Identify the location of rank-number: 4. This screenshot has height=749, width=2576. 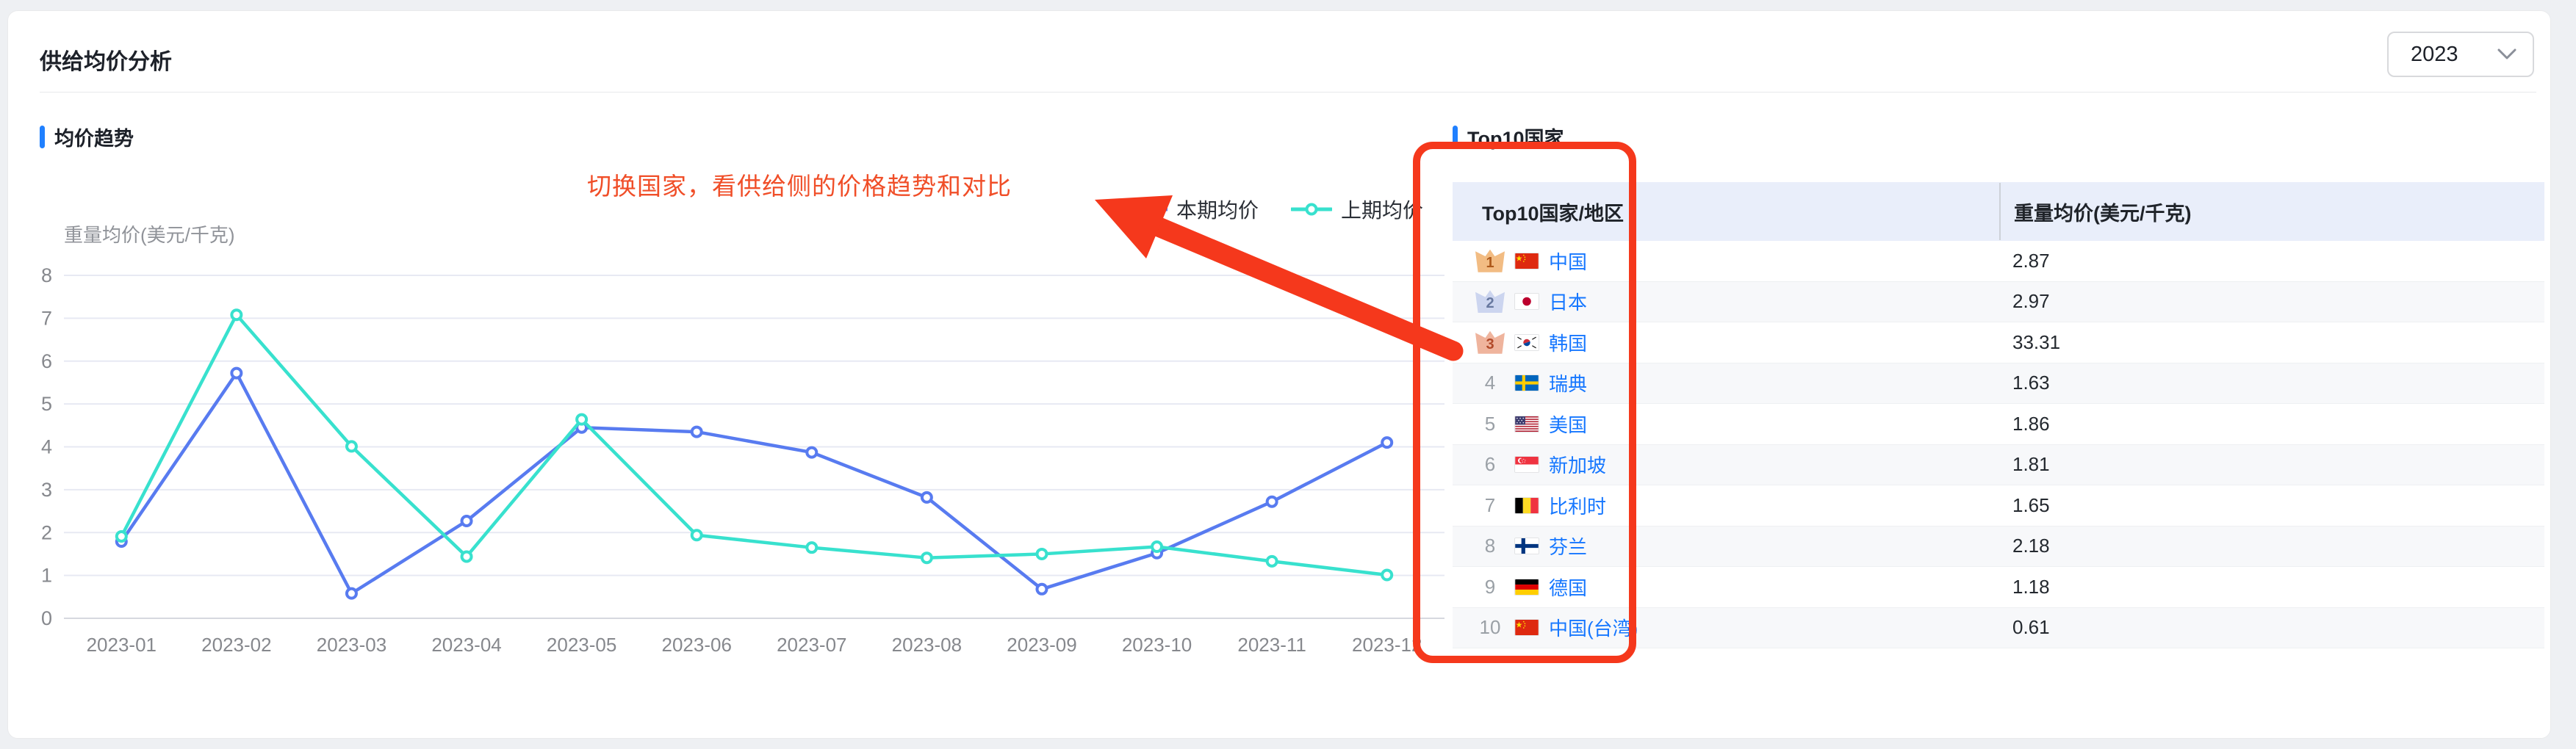
(1490, 383).